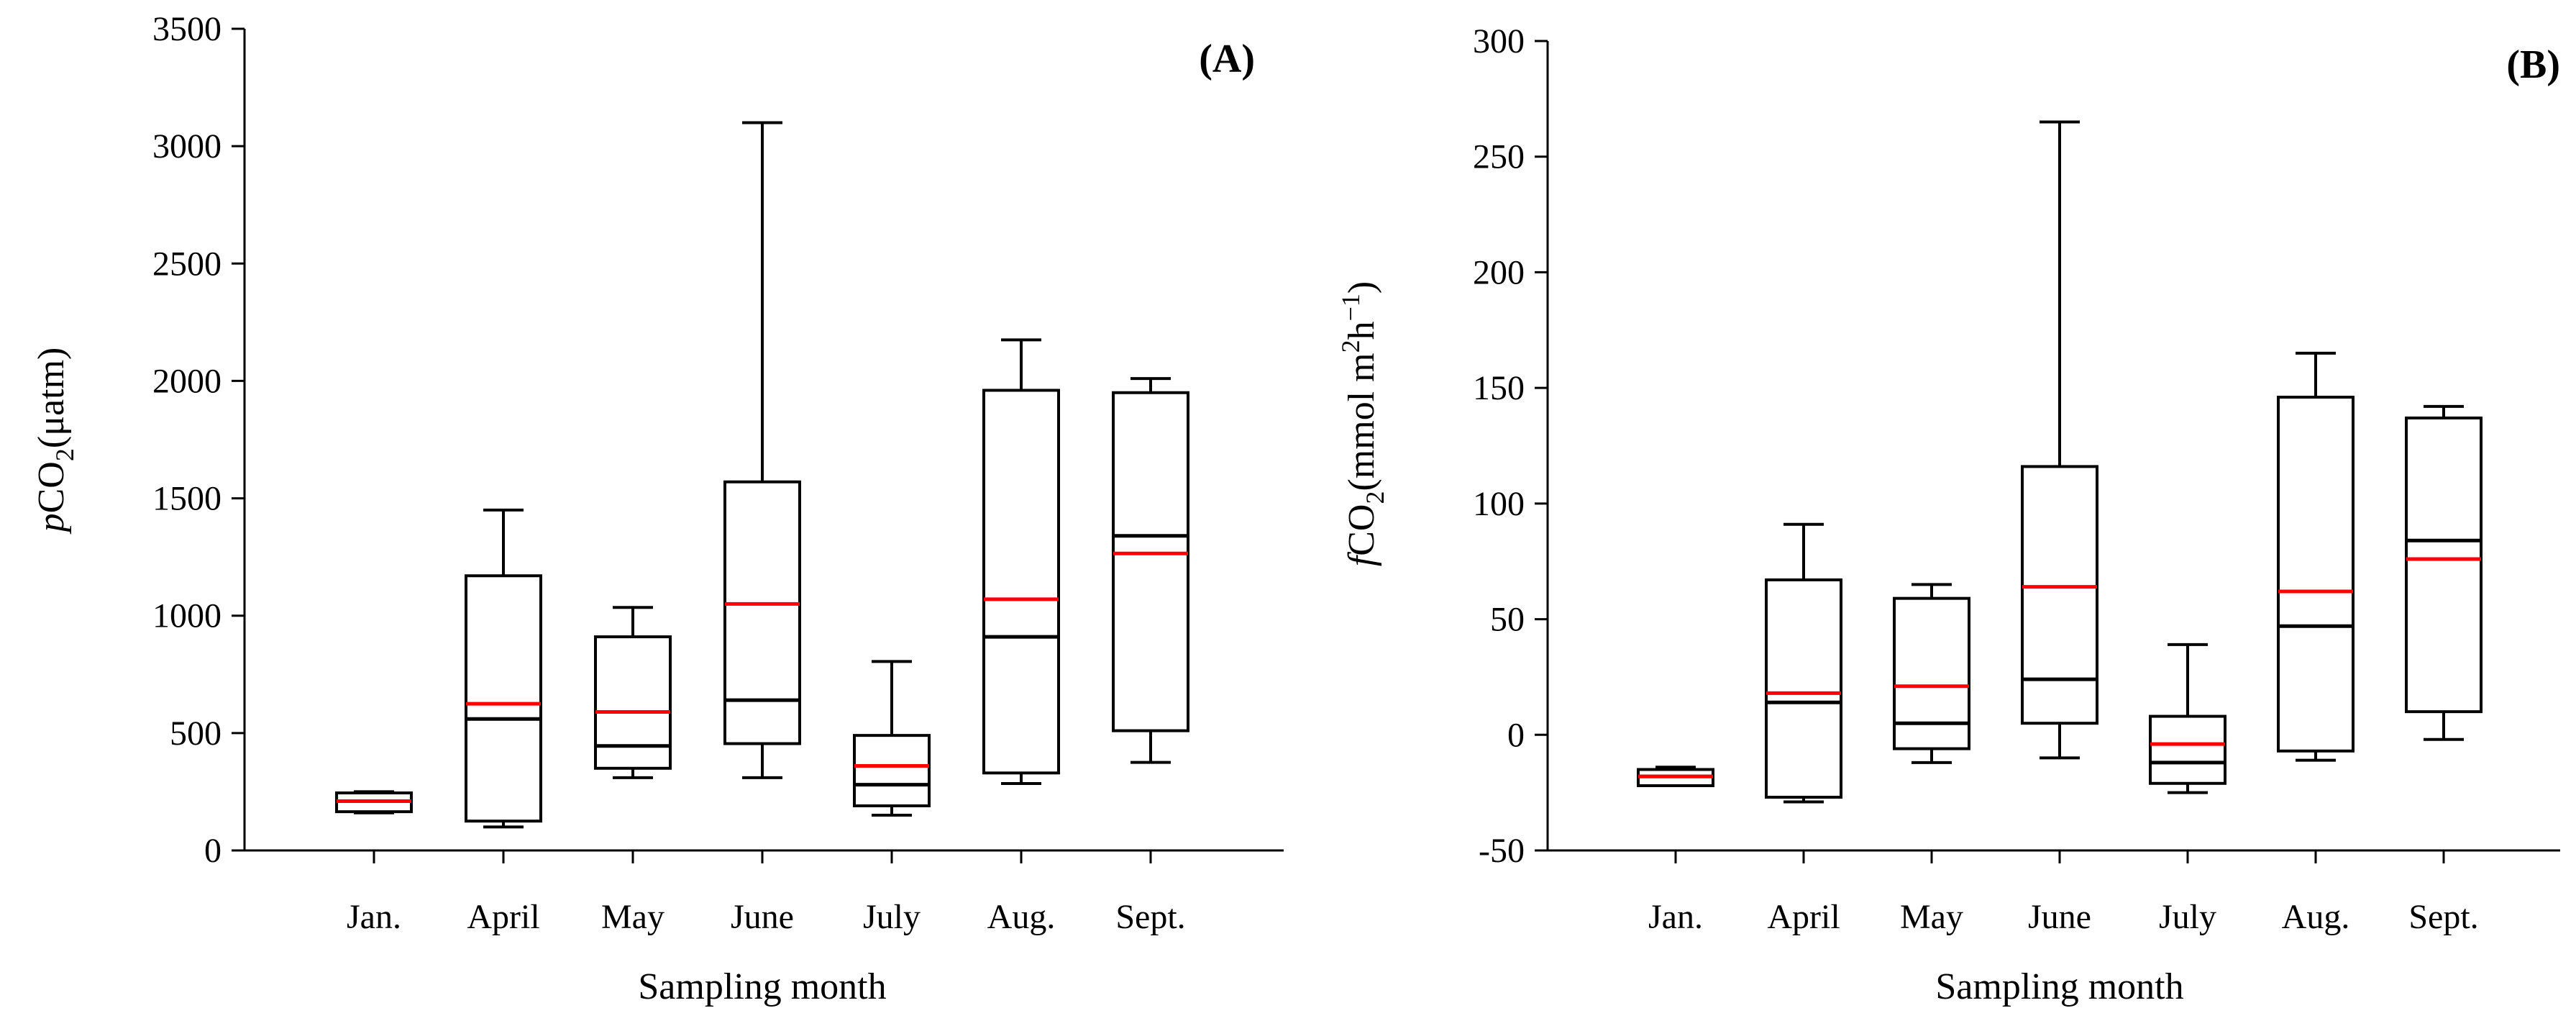 Image resolution: width=2576 pixels, height=1026 pixels. Describe the element at coordinates (186, 616) in the screenshot. I see `y-tick-label: 1000` at that location.